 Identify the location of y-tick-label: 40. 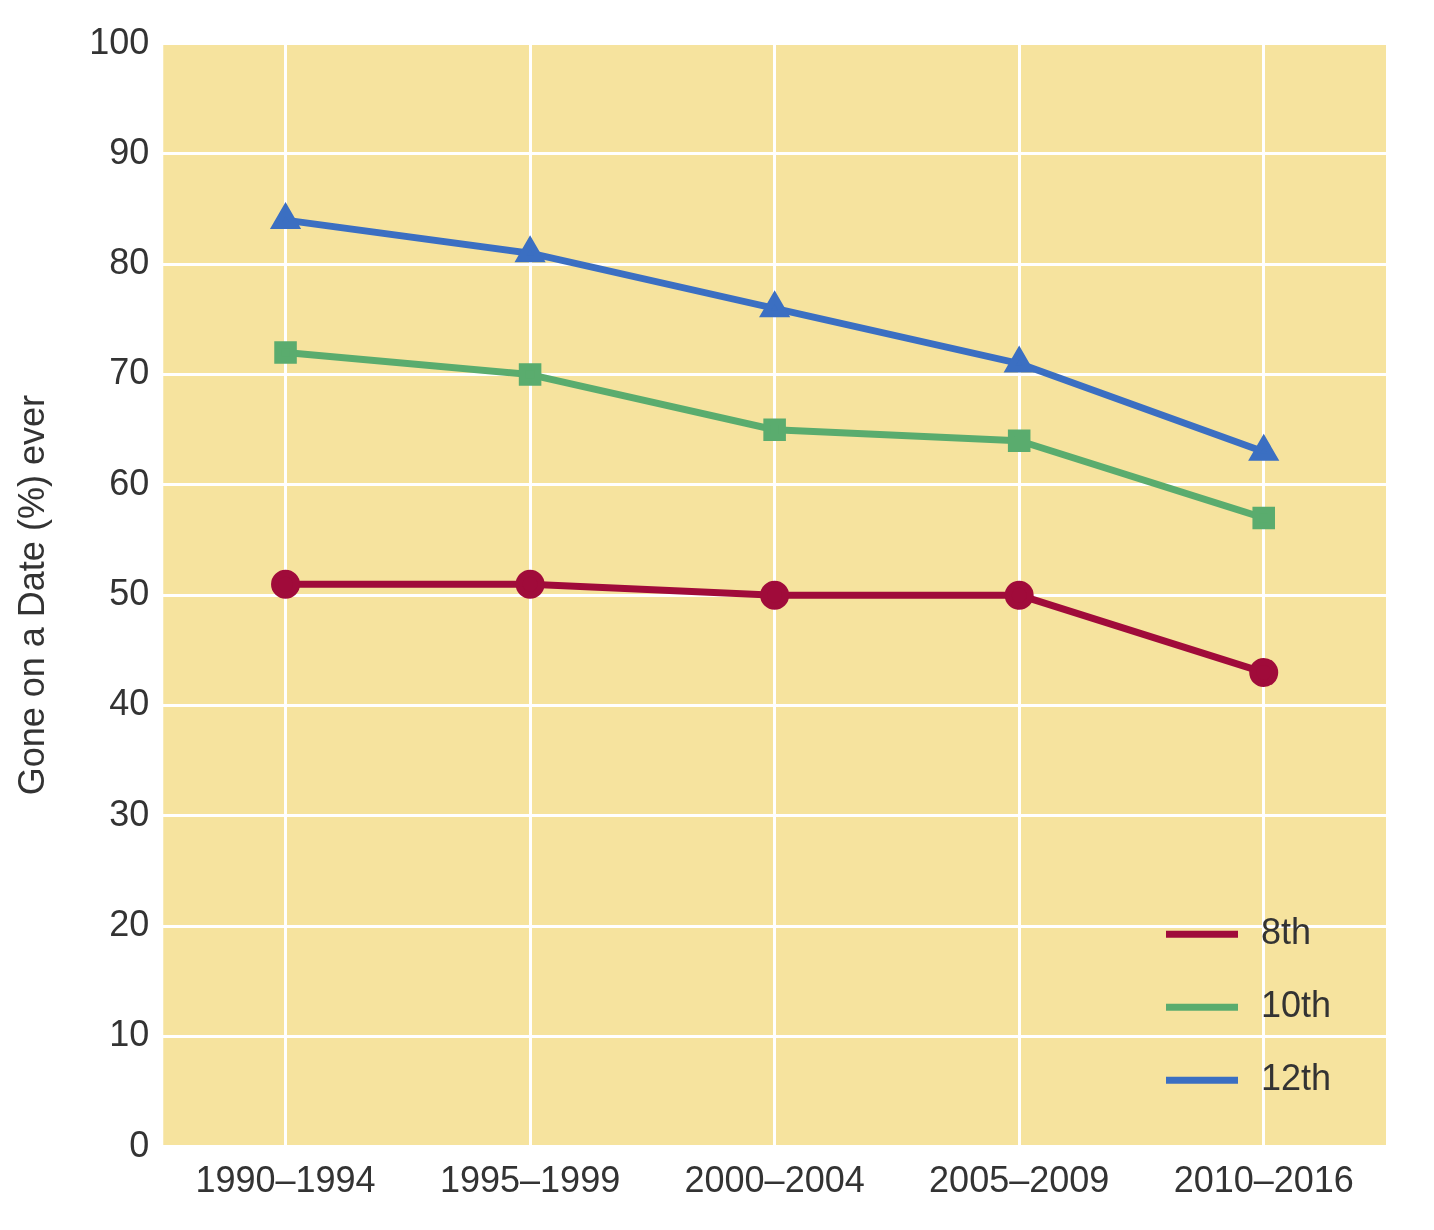
(129, 703).